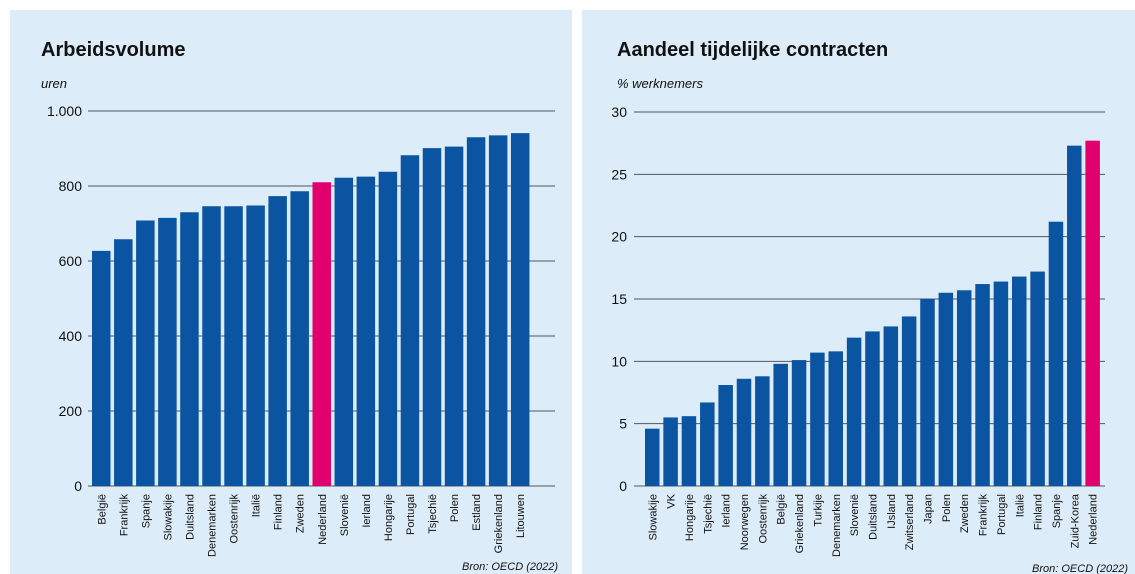  Describe the element at coordinates (752, 50) in the screenshot. I see `chart-title: Aandeel tijdelijke contracten` at that location.